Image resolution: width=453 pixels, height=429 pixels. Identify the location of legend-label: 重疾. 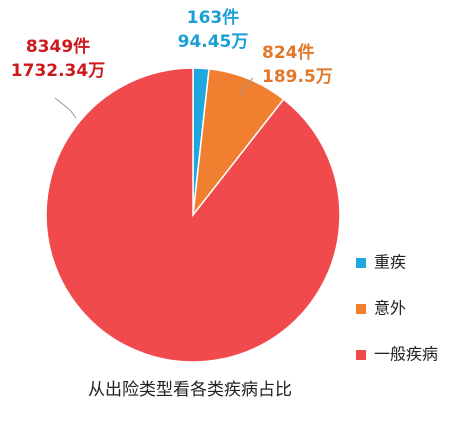
(390, 262).